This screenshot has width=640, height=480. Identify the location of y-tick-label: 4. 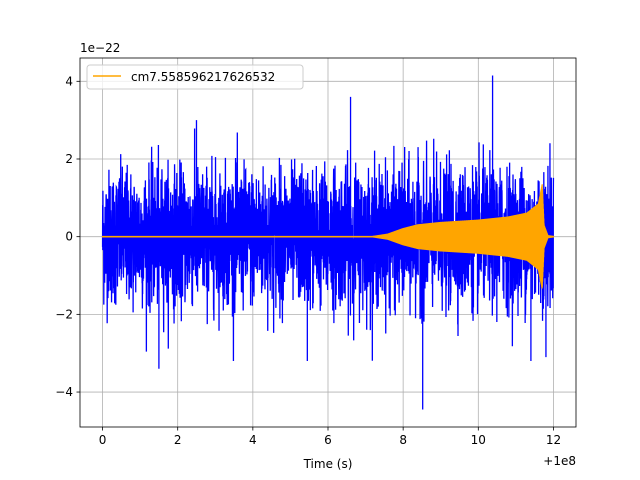
(69, 81).